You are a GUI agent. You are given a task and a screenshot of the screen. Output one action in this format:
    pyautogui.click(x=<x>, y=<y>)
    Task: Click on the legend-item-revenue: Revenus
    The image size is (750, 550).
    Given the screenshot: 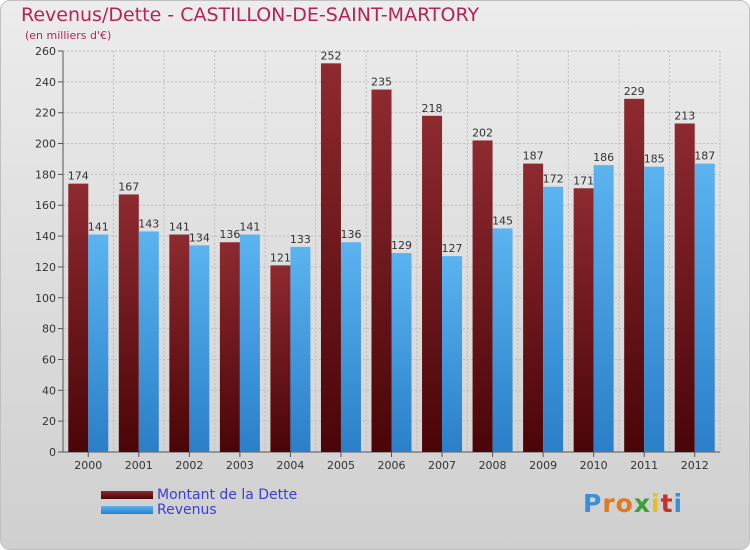 What is the action you would take?
    pyautogui.click(x=199, y=509)
    